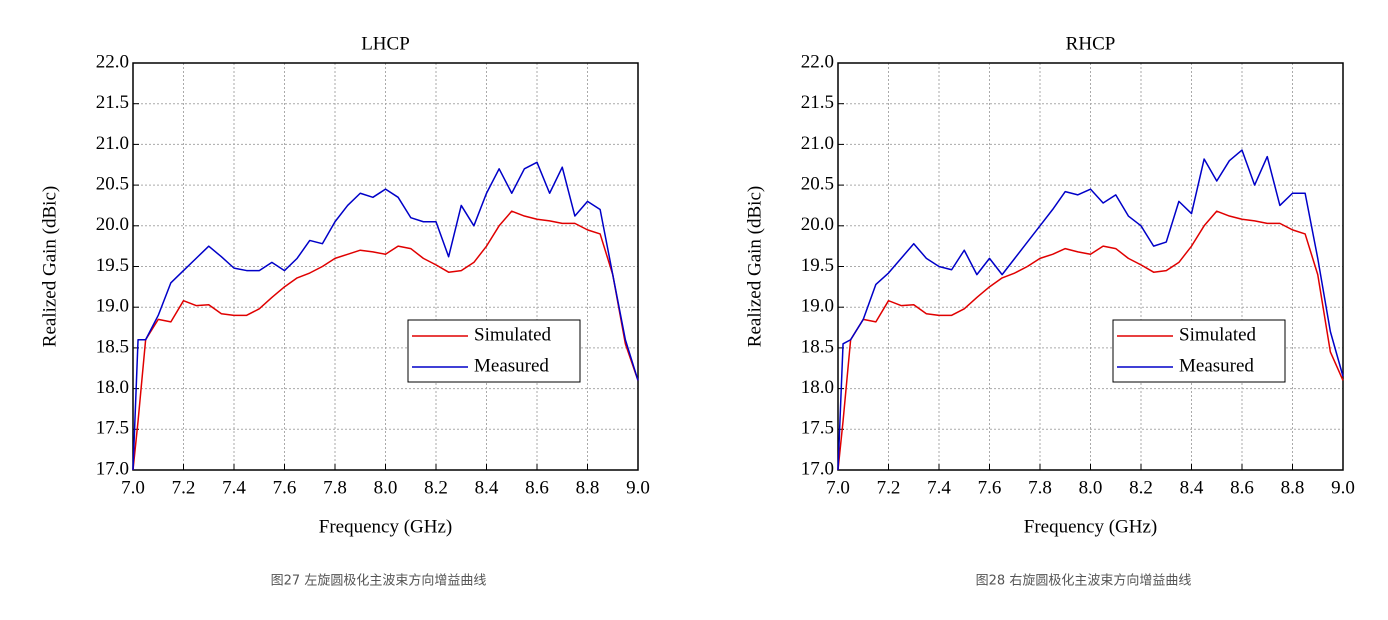 The image size is (1388, 620). Describe the element at coordinates (379, 581) in the screenshot. I see `caption: 图27 左旋圆极化主波束方向增益曲线` at that location.